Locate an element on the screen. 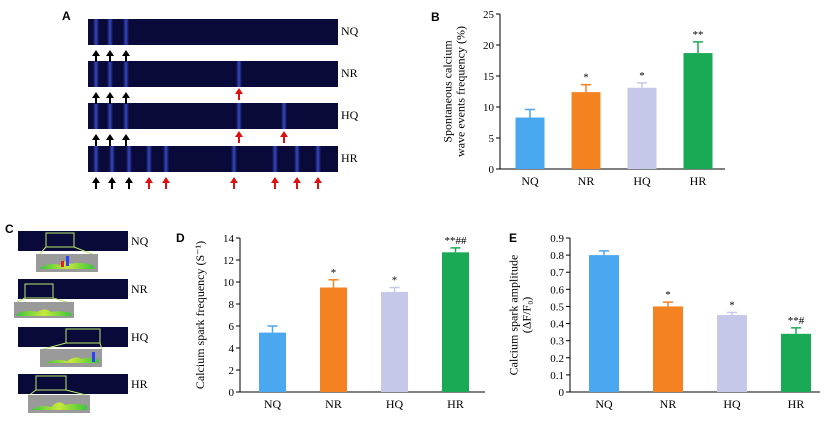 This screenshot has height=428, width=831. significance-marker: **# is located at coordinates (796, 321).